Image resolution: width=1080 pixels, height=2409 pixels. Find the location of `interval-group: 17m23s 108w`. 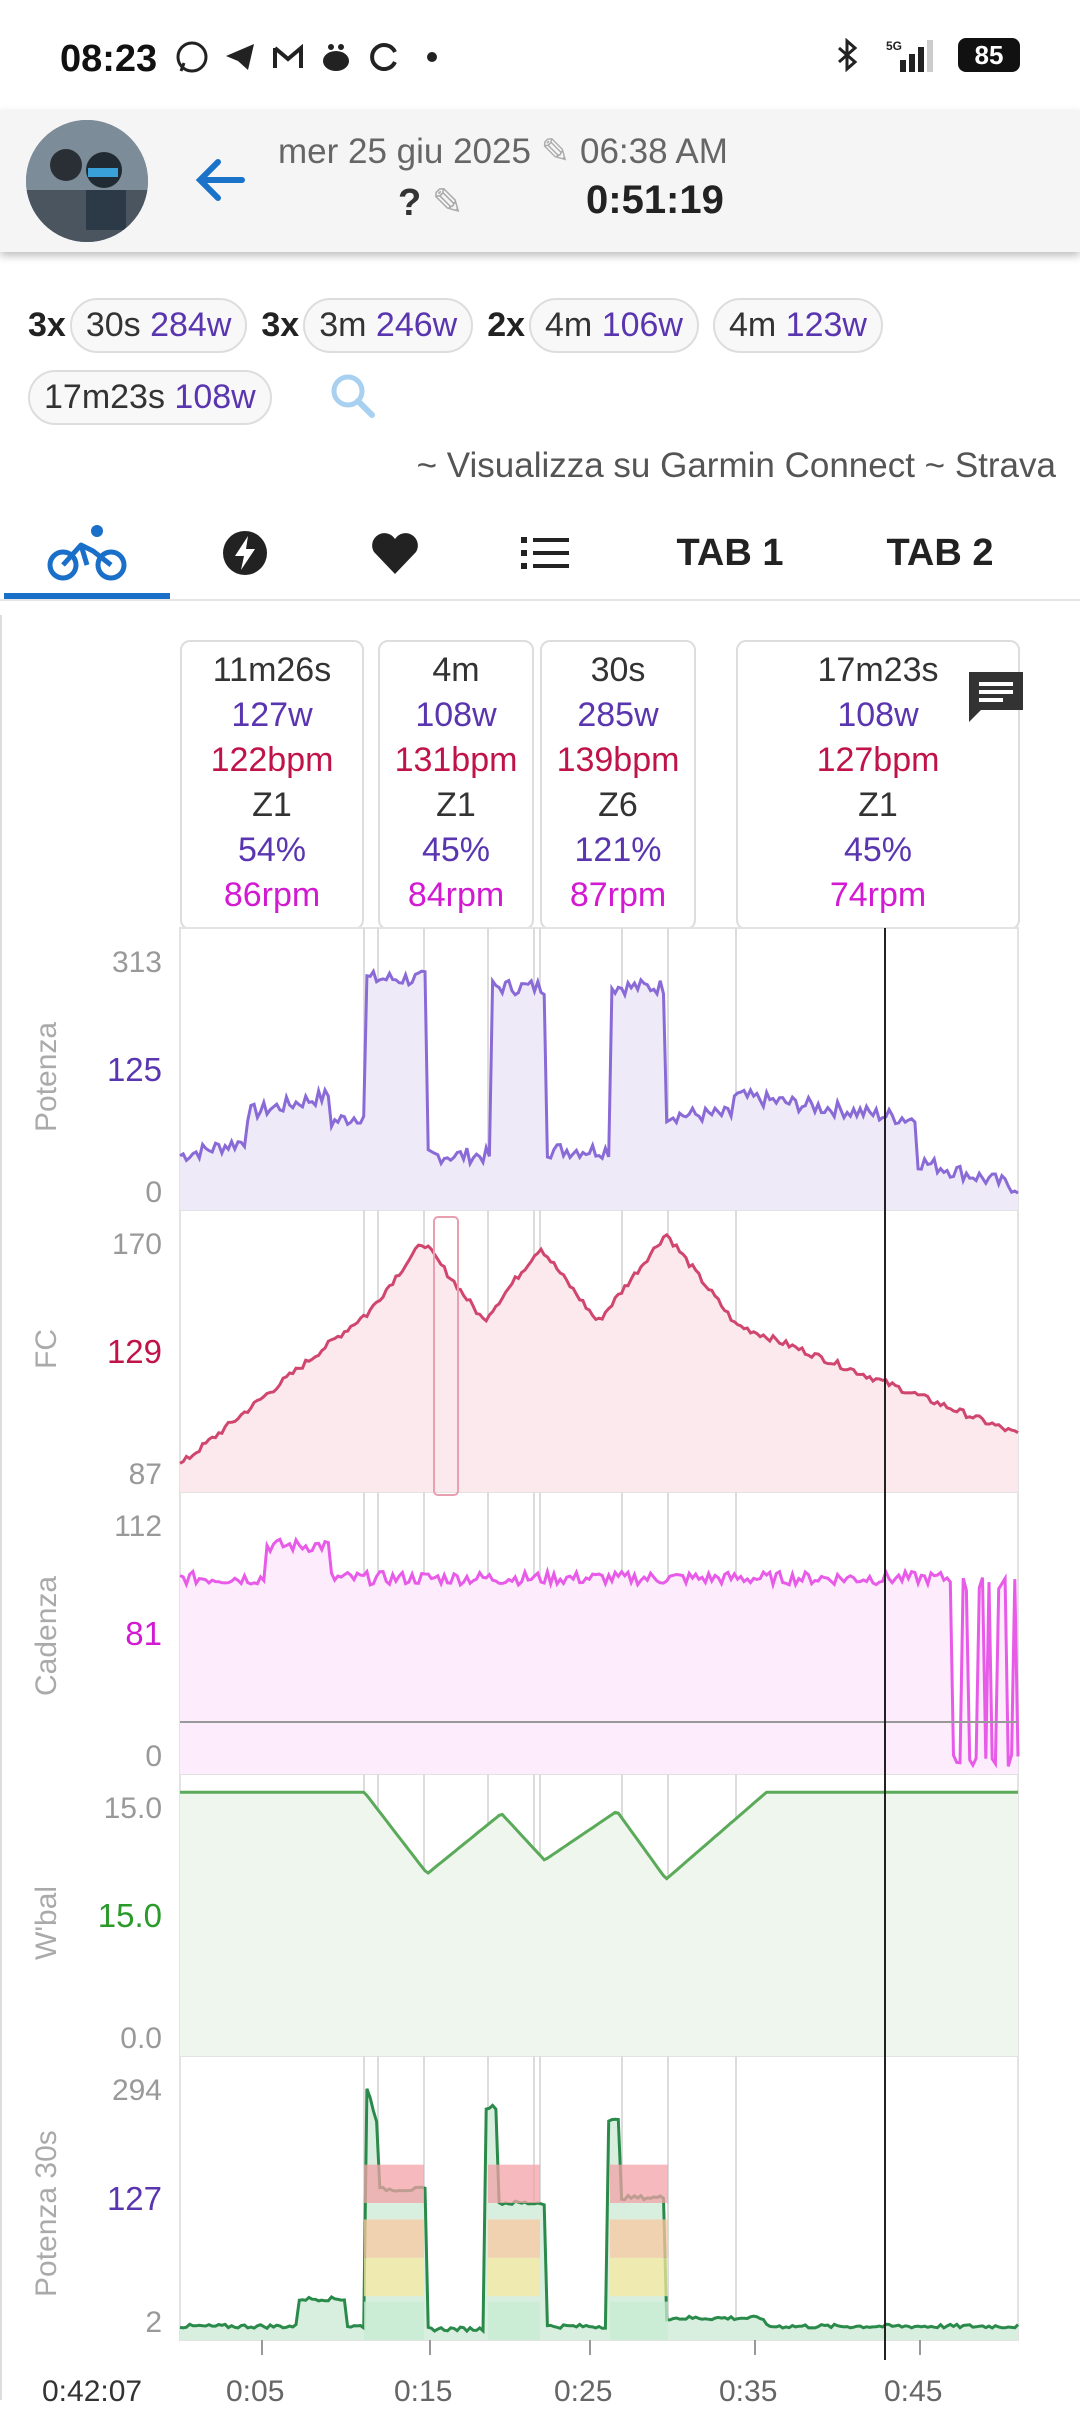

interval-group: 17m23s 108w is located at coordinates (150, 397).